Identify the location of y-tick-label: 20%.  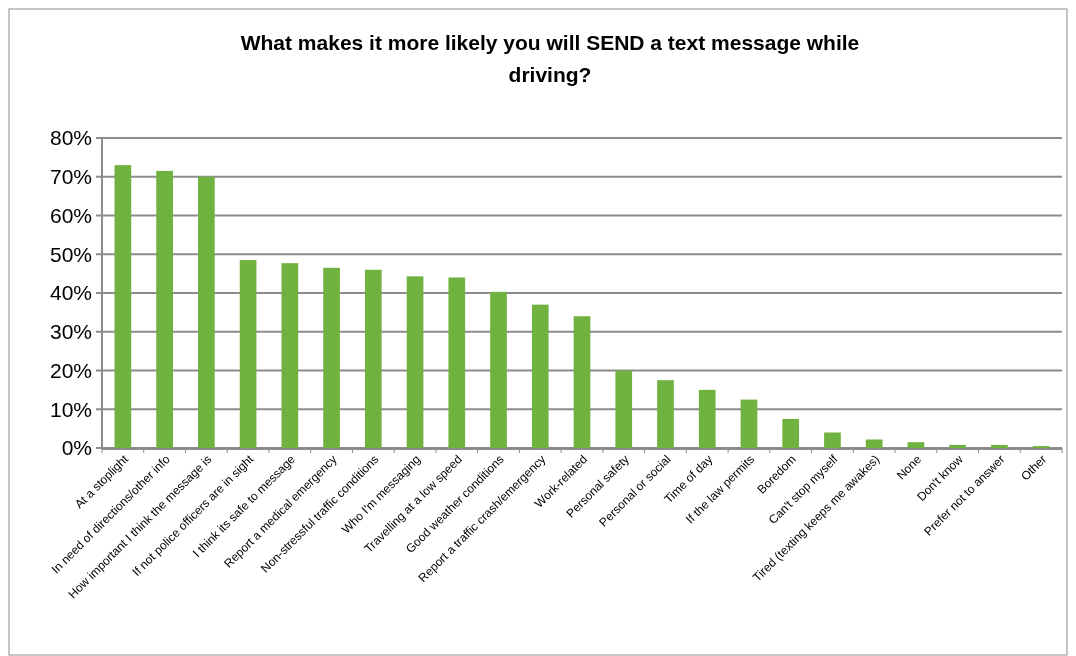
(70, 370).